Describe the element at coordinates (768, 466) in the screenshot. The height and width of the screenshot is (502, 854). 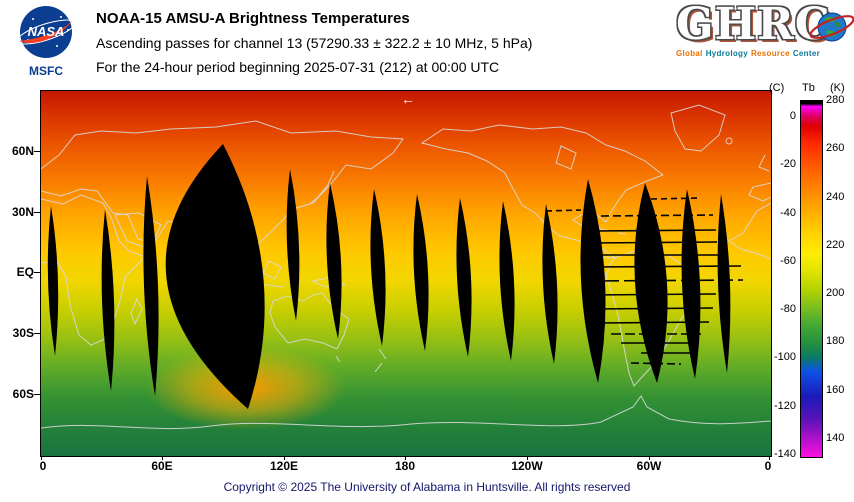
I see `x-axis-label-0w: 0` at that location.